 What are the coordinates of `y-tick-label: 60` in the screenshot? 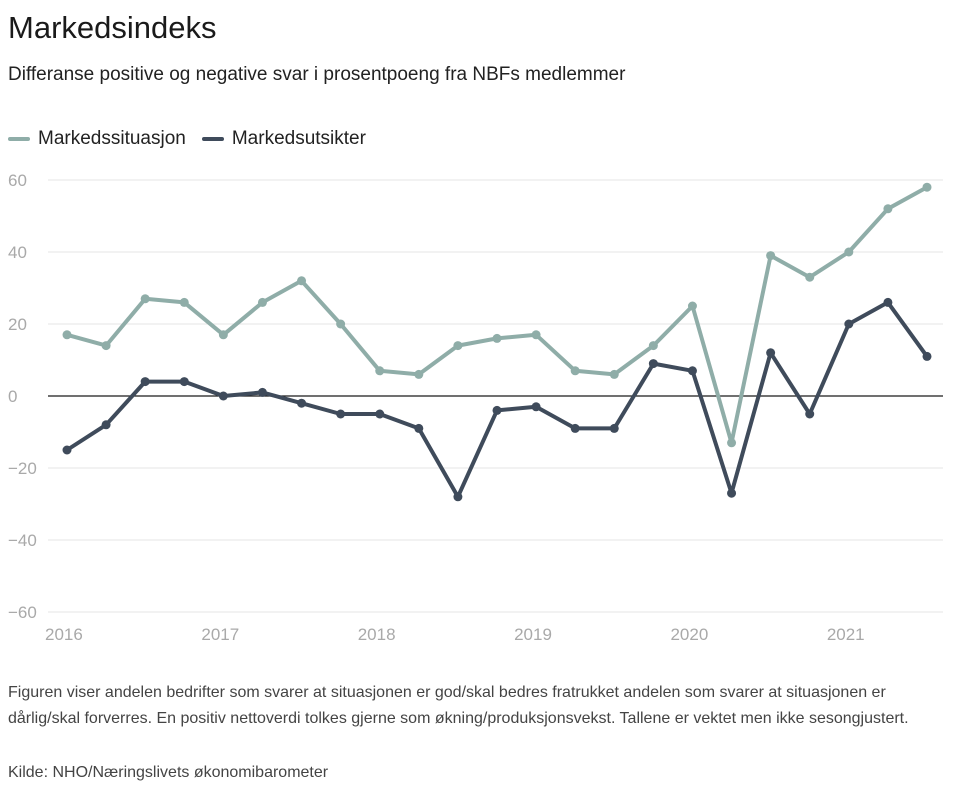 It's located at (17, 180).